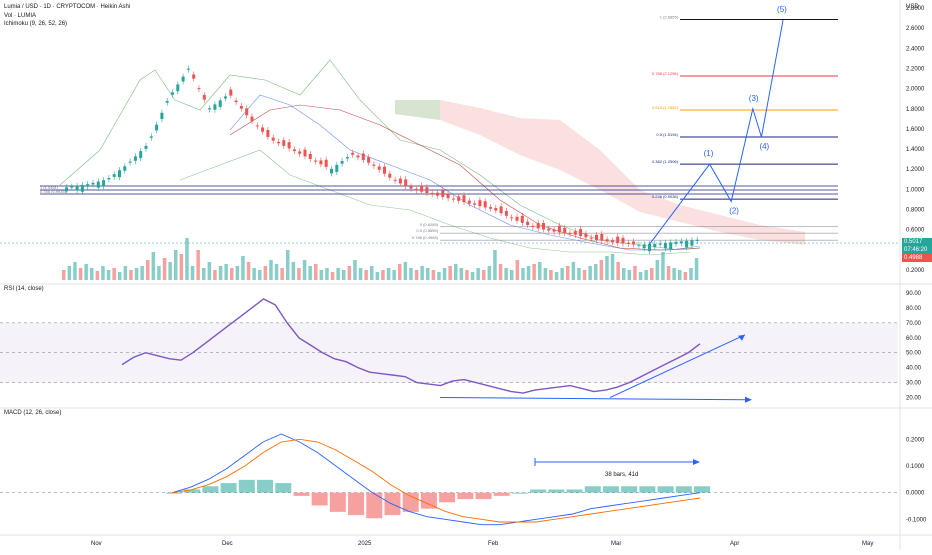  What do you see at coordinates (915, 130) in the screenshot?
I see `price-tick-label: 1.6000` at bounding box center [915, 130].